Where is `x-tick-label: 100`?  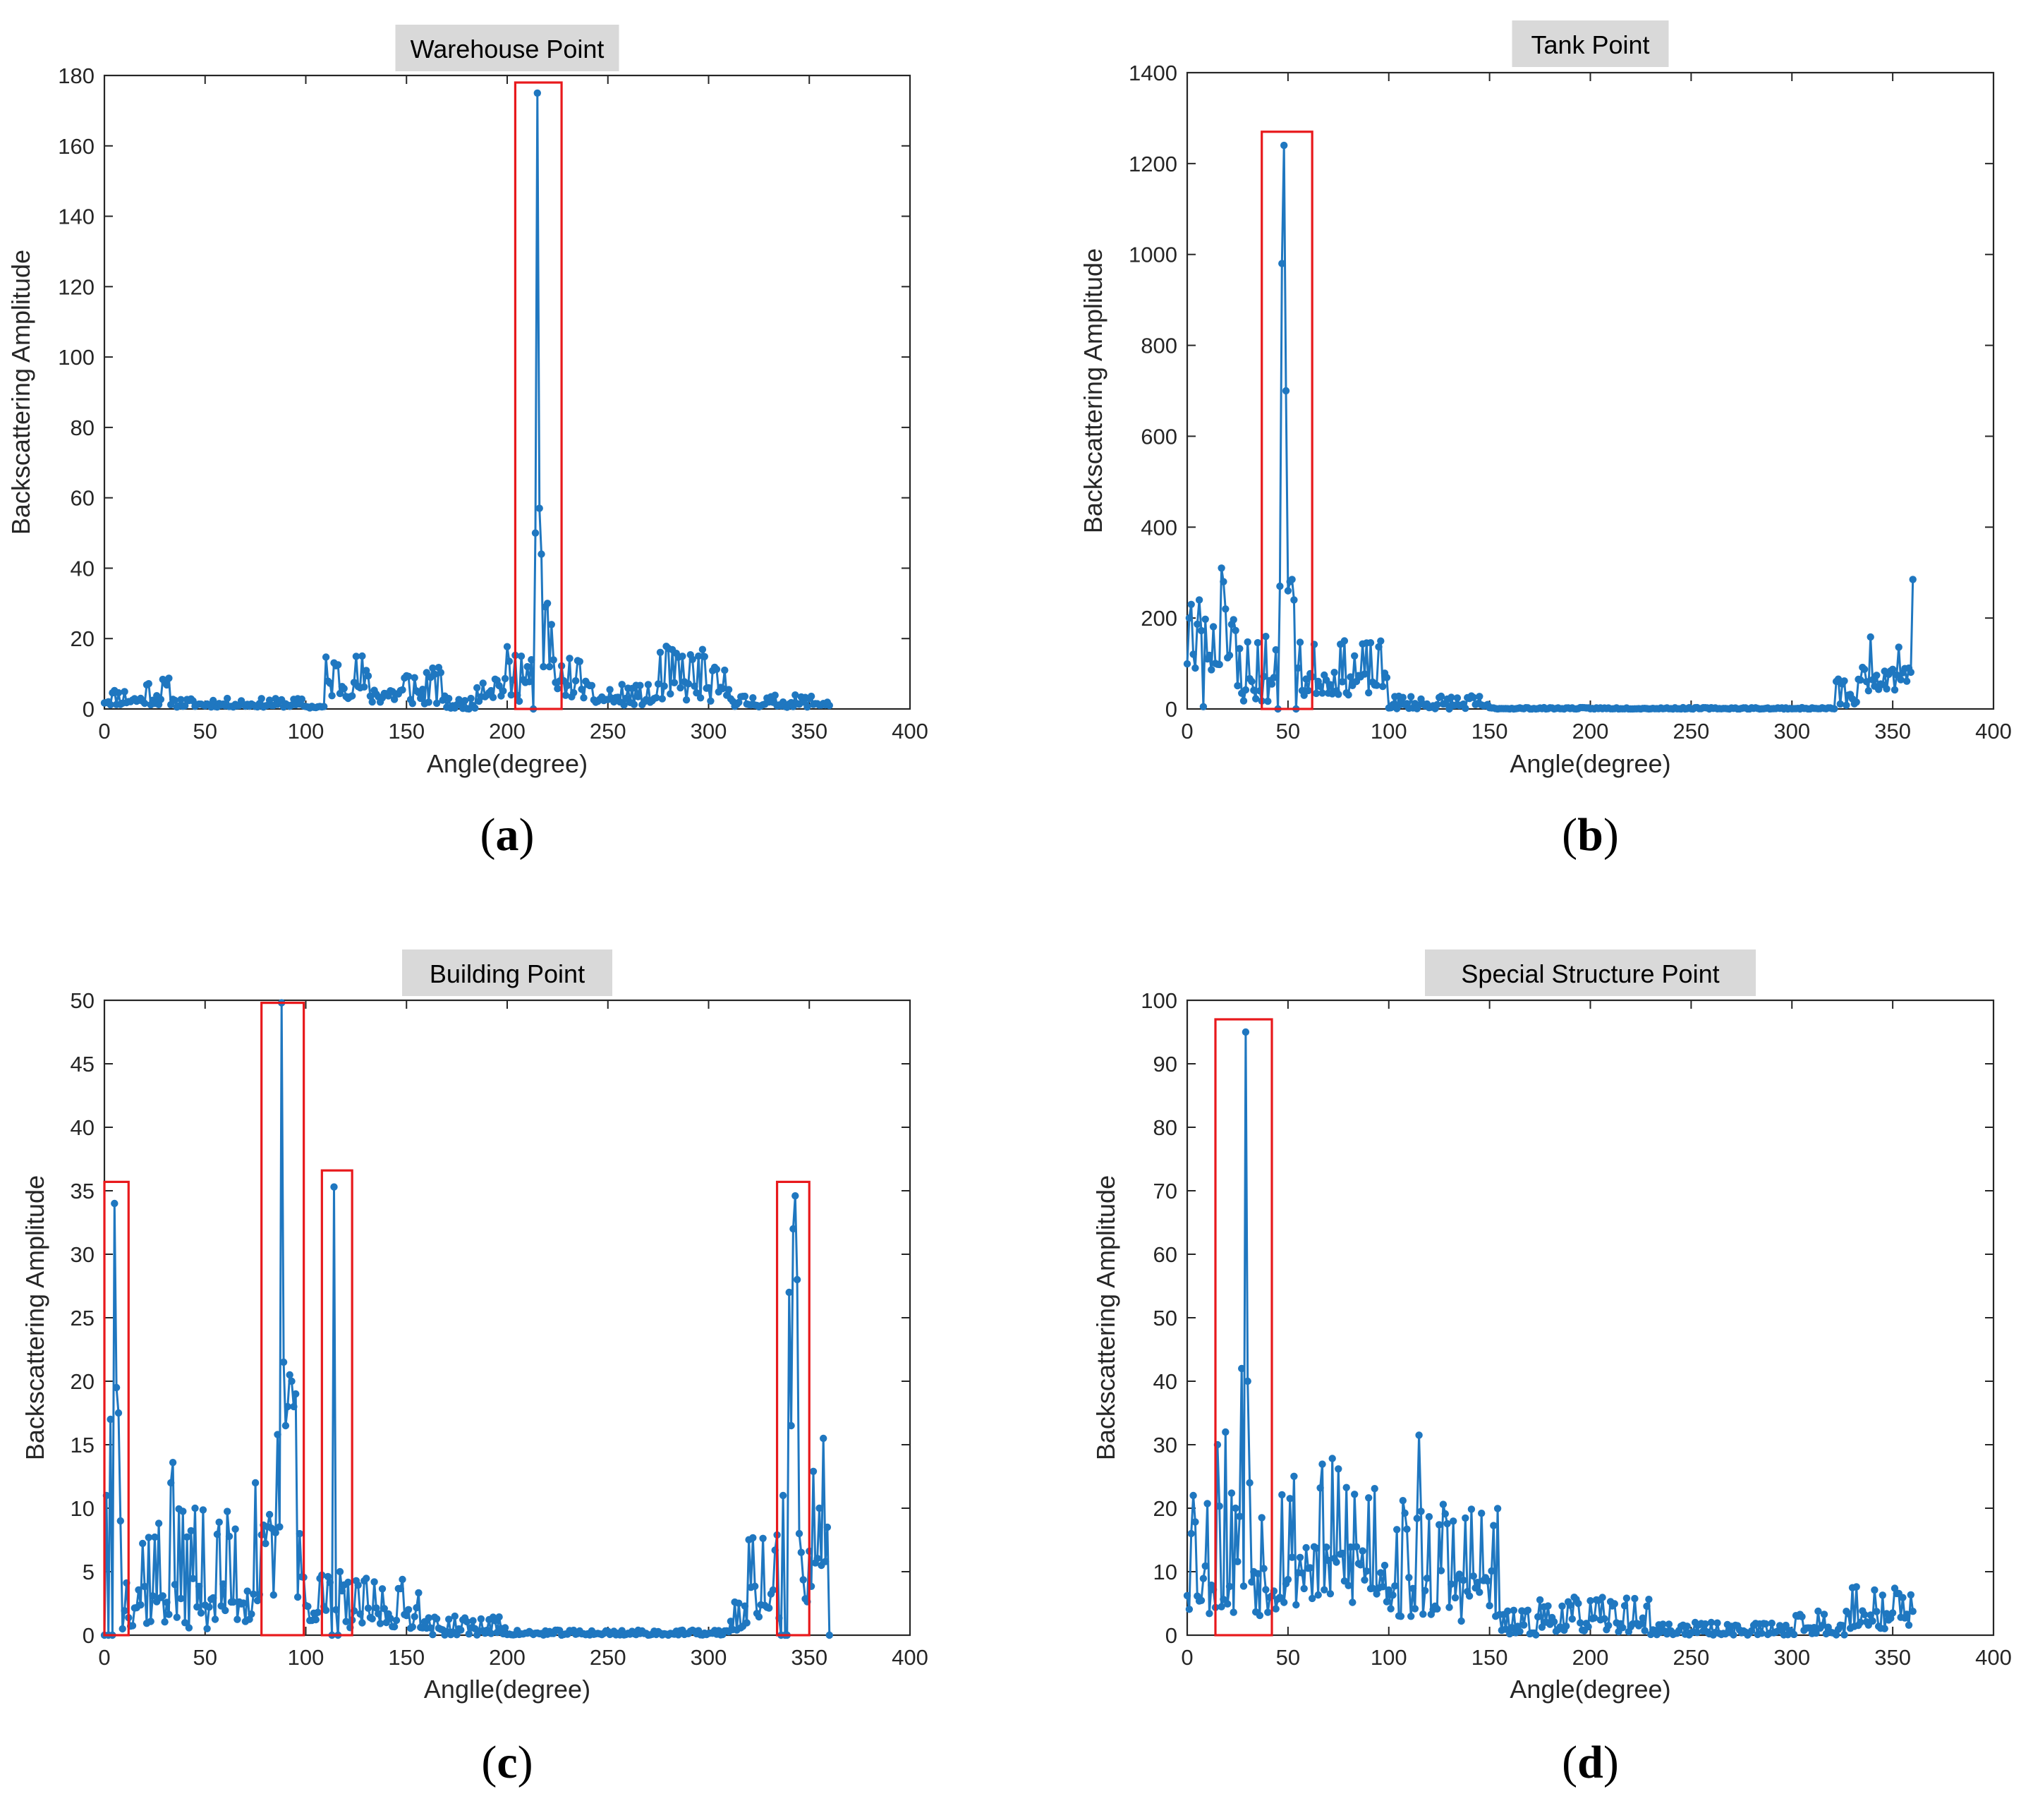 x-tick-label: 100 is located at coordinates (306, 1658).